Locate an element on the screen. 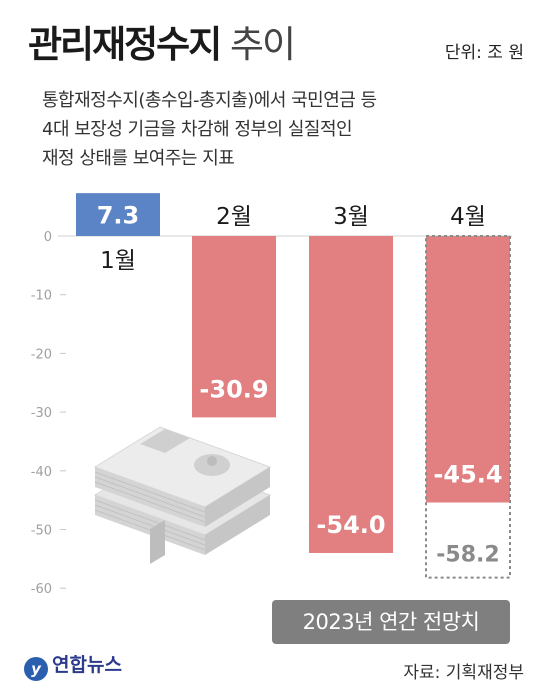 The image size is (550, 698). title-light: 추이 is located at coordinates (263, 44).